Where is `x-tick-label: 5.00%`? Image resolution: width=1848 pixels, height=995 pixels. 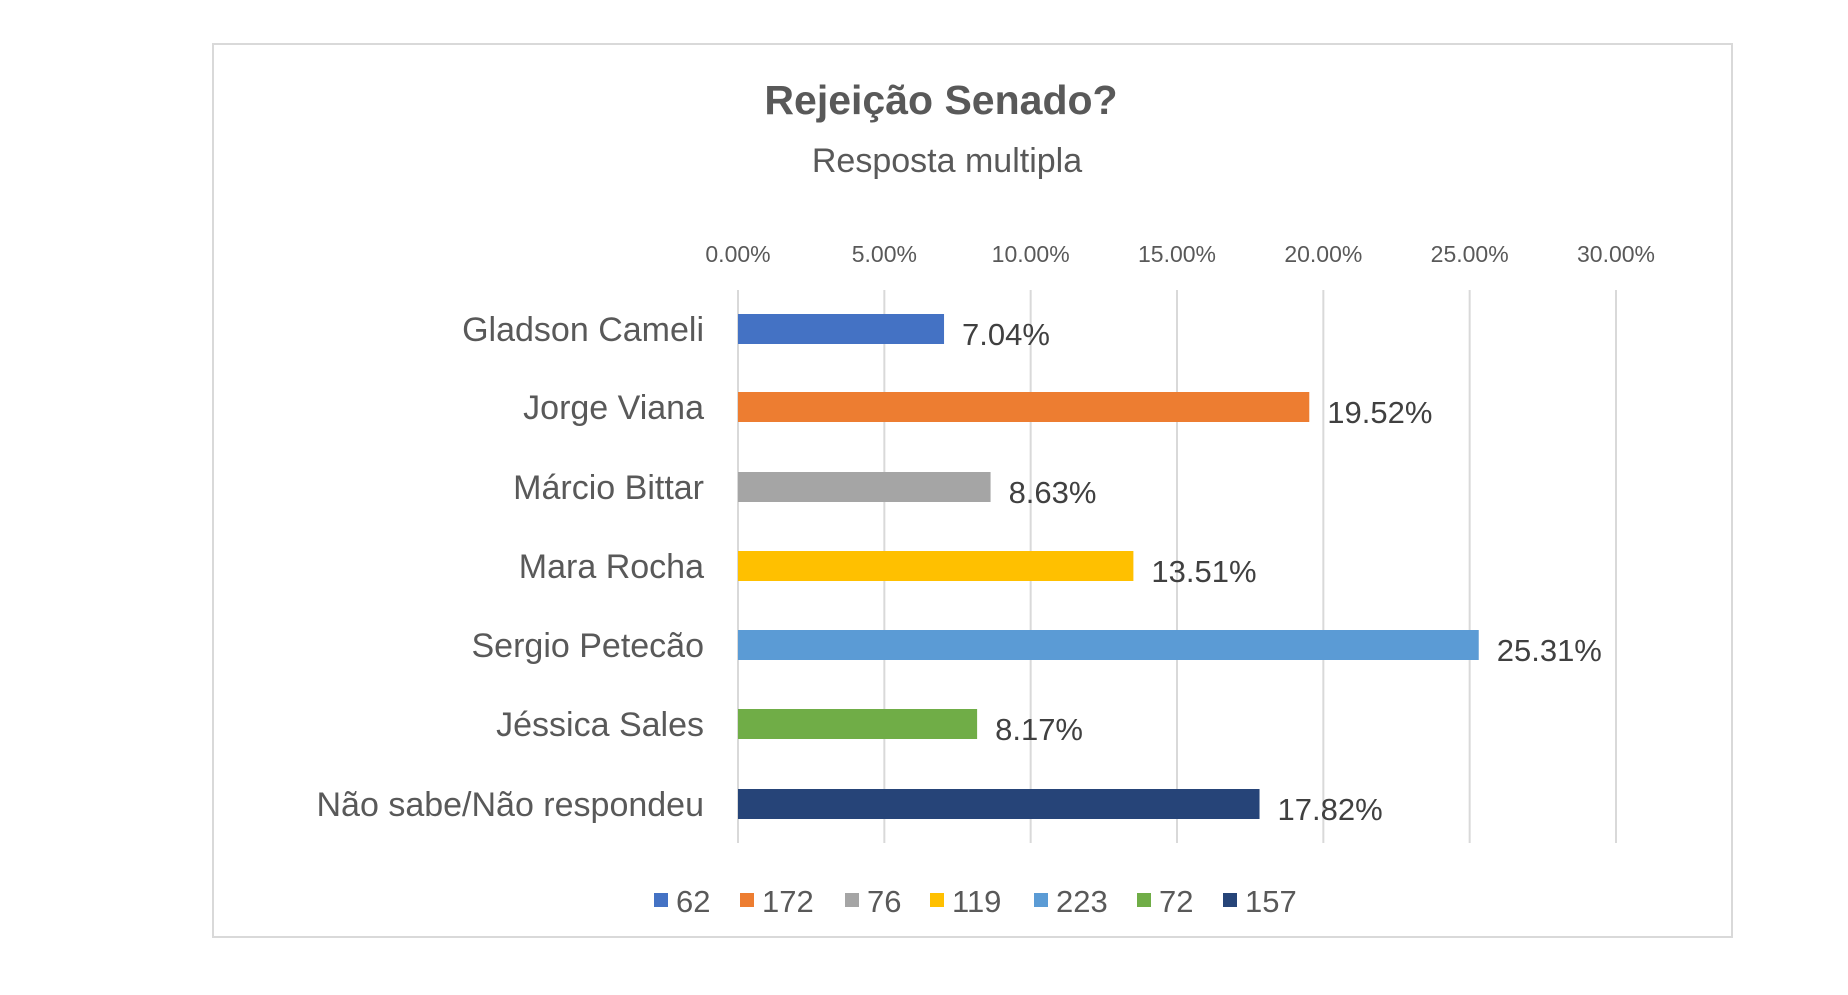
x-tick-label: 5.00% is located at coordinates (884, 254).